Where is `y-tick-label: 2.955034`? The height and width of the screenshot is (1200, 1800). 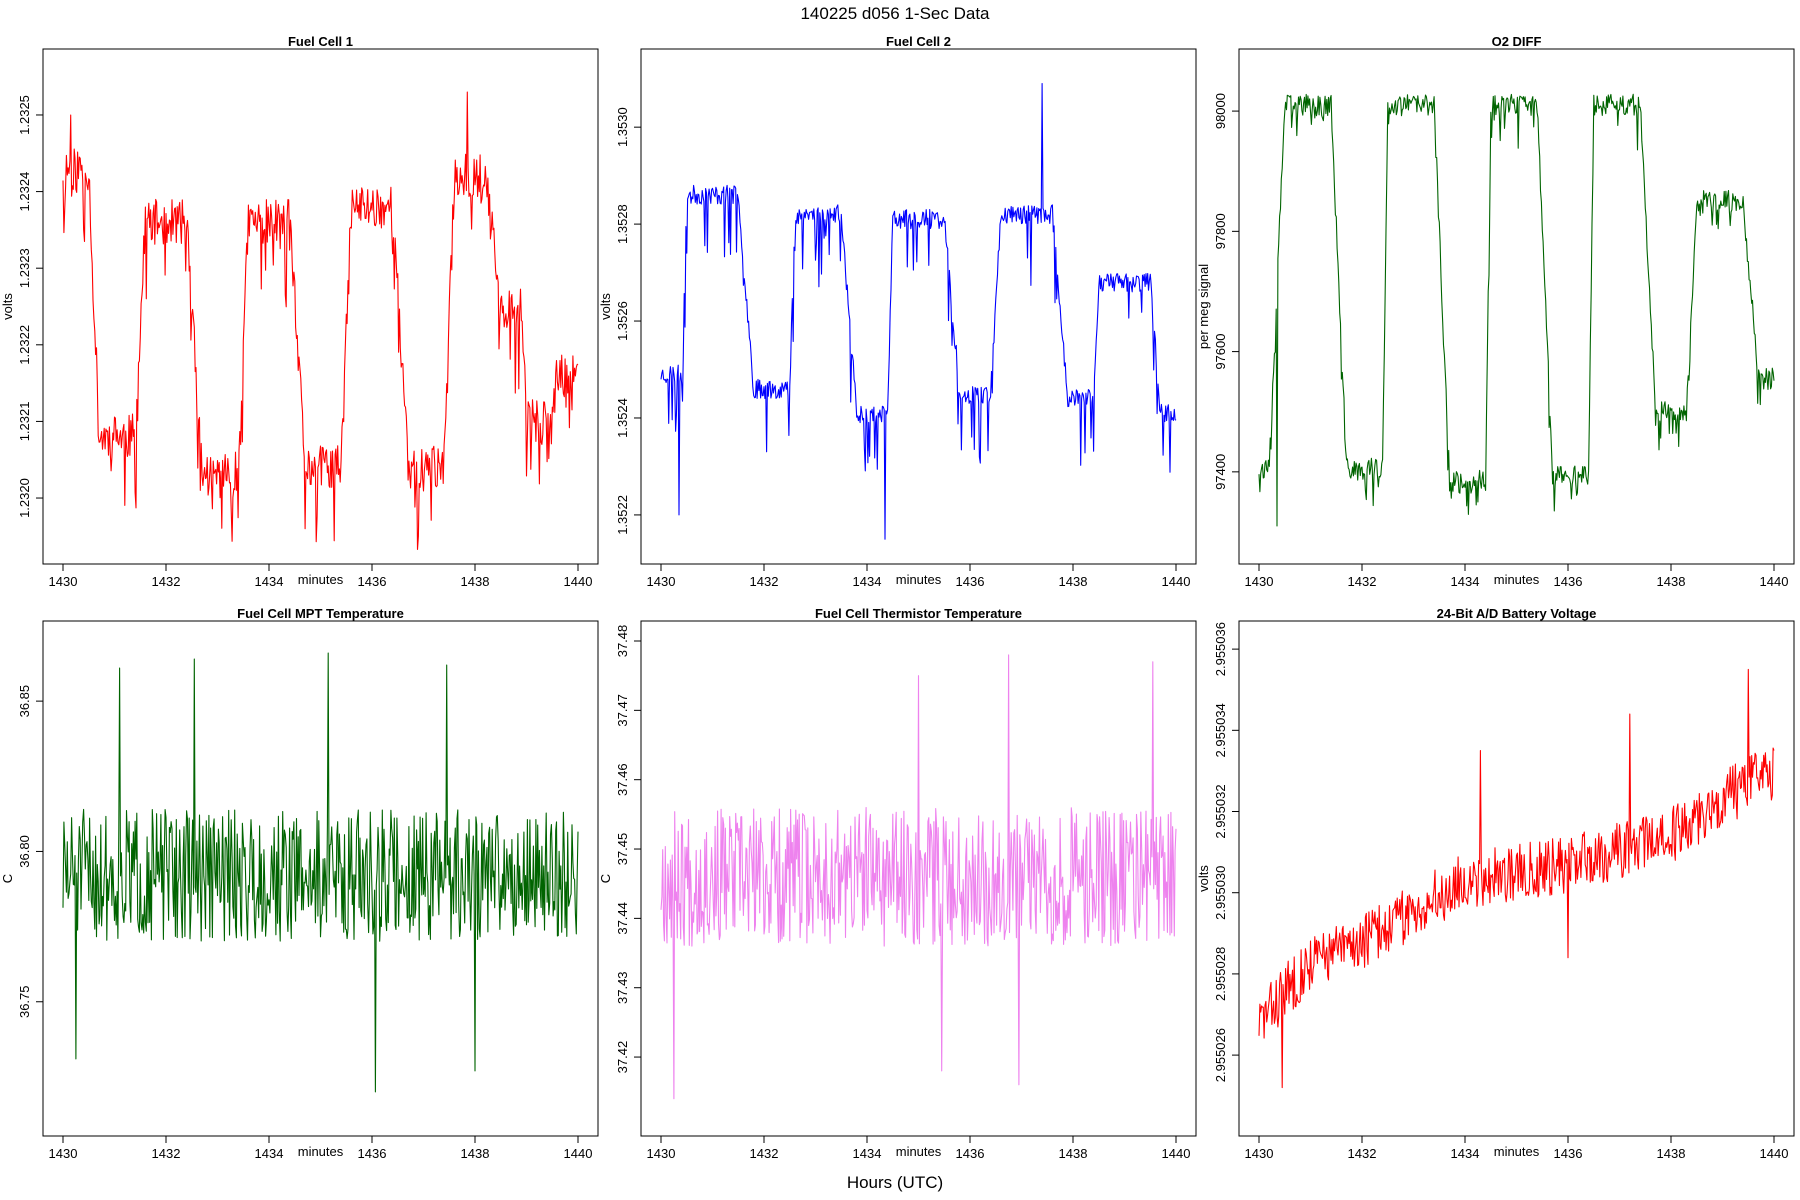
y-tick-label: 2.955034 is located at coordinates (1220, 730).